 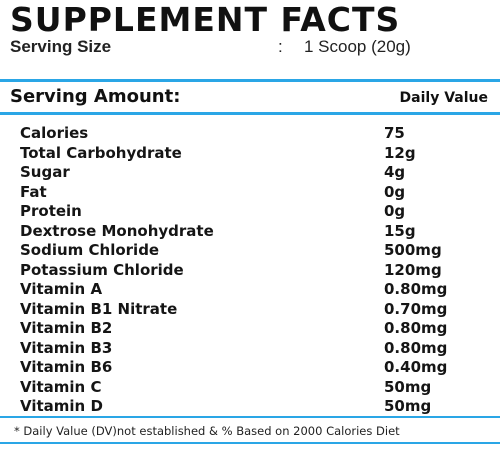 I want to click on nutrient-amount: 75, so click(x=394, y=133).